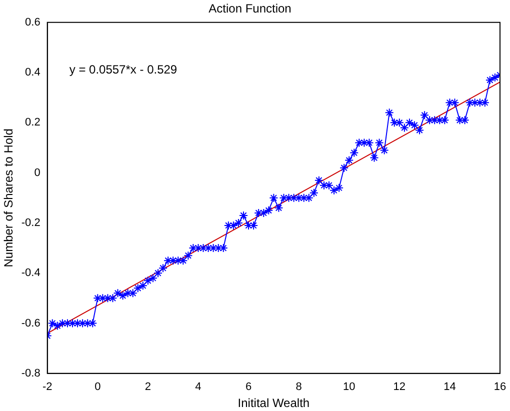  I want to click on y-tick-label: 0.4, so click(32, 72).